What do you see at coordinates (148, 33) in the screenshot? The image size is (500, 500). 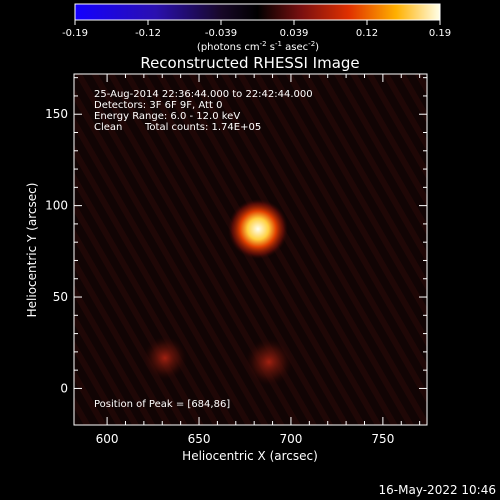 I see `colorbar-tick-label: -0.12` at bounding box center [148, 33].